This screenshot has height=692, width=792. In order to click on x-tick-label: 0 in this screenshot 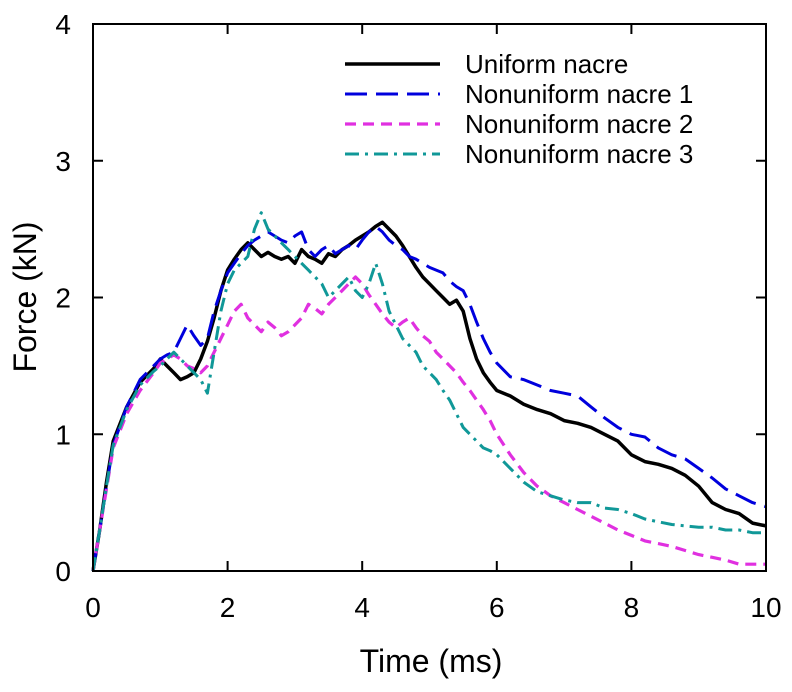, I will do `click(93, 607)`.